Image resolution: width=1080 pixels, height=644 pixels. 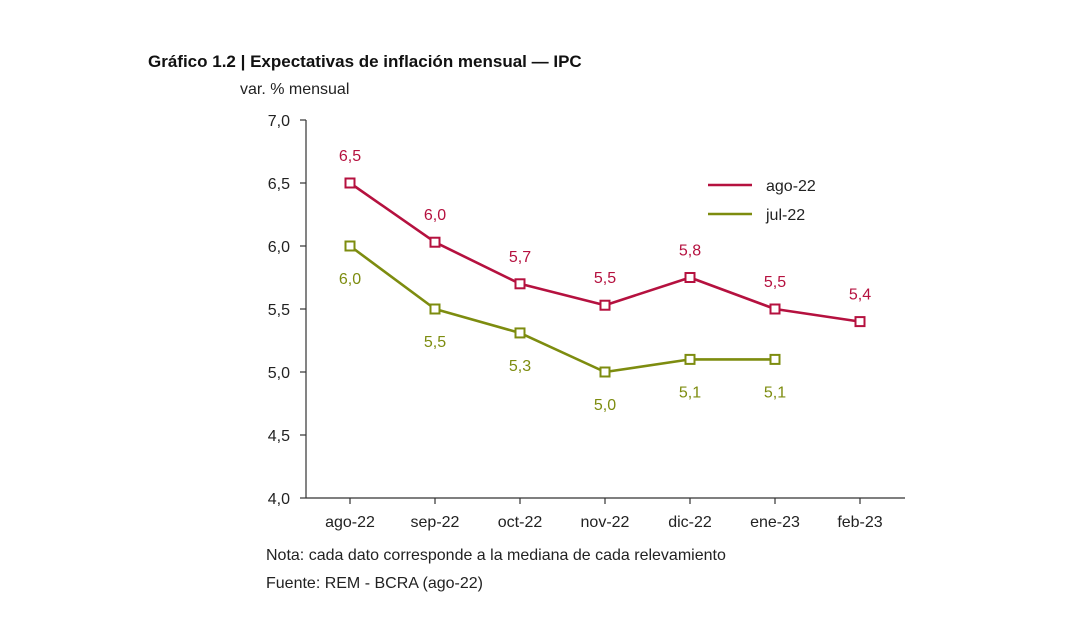 What do you see at coordinates (350, 279) in the screenshot?
I see `data-label-jul-22: 6,0` at bounding box center [350, 279].